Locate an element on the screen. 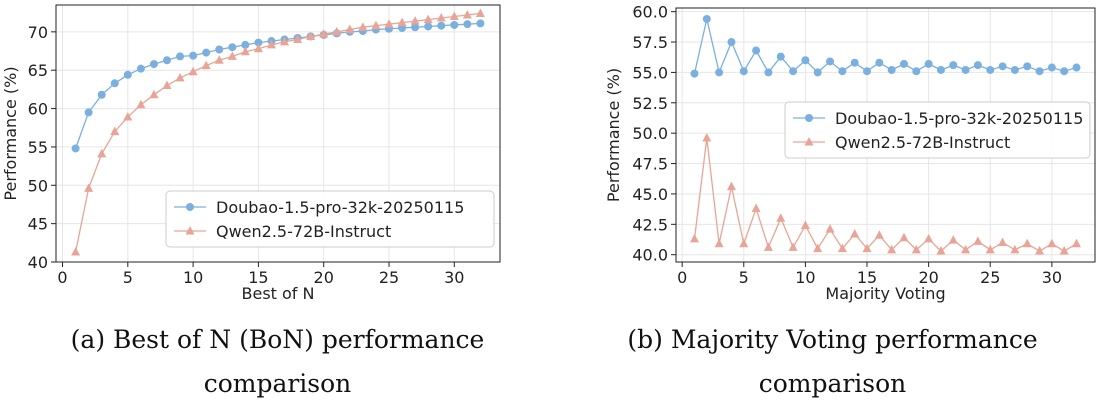  caption-line-2: comparison is located at coordinates (832, 383).